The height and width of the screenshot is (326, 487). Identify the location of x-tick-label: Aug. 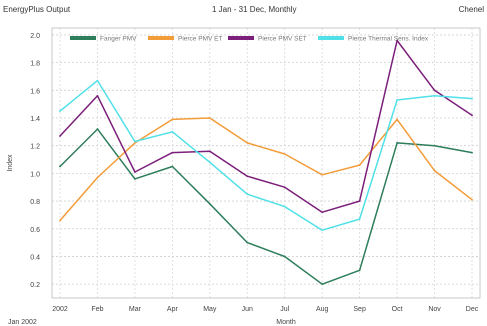
(322, 309).